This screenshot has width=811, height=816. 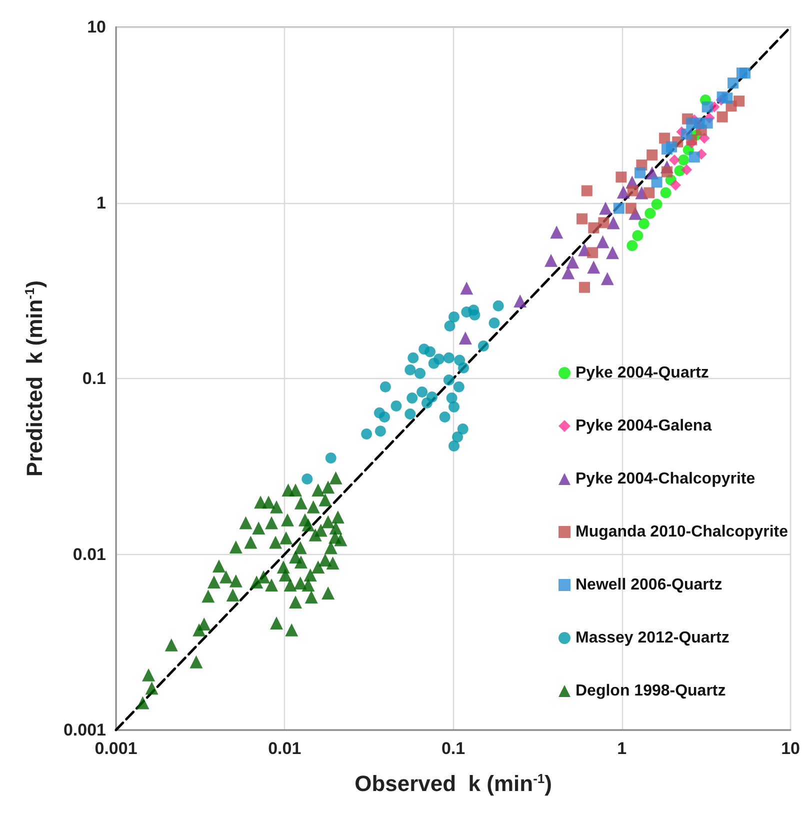 What do you see at coordinates (649, 585) in the screenshot?
I see `legend-label: Newell 2006-Quartz` at bounding box center [649, 585].